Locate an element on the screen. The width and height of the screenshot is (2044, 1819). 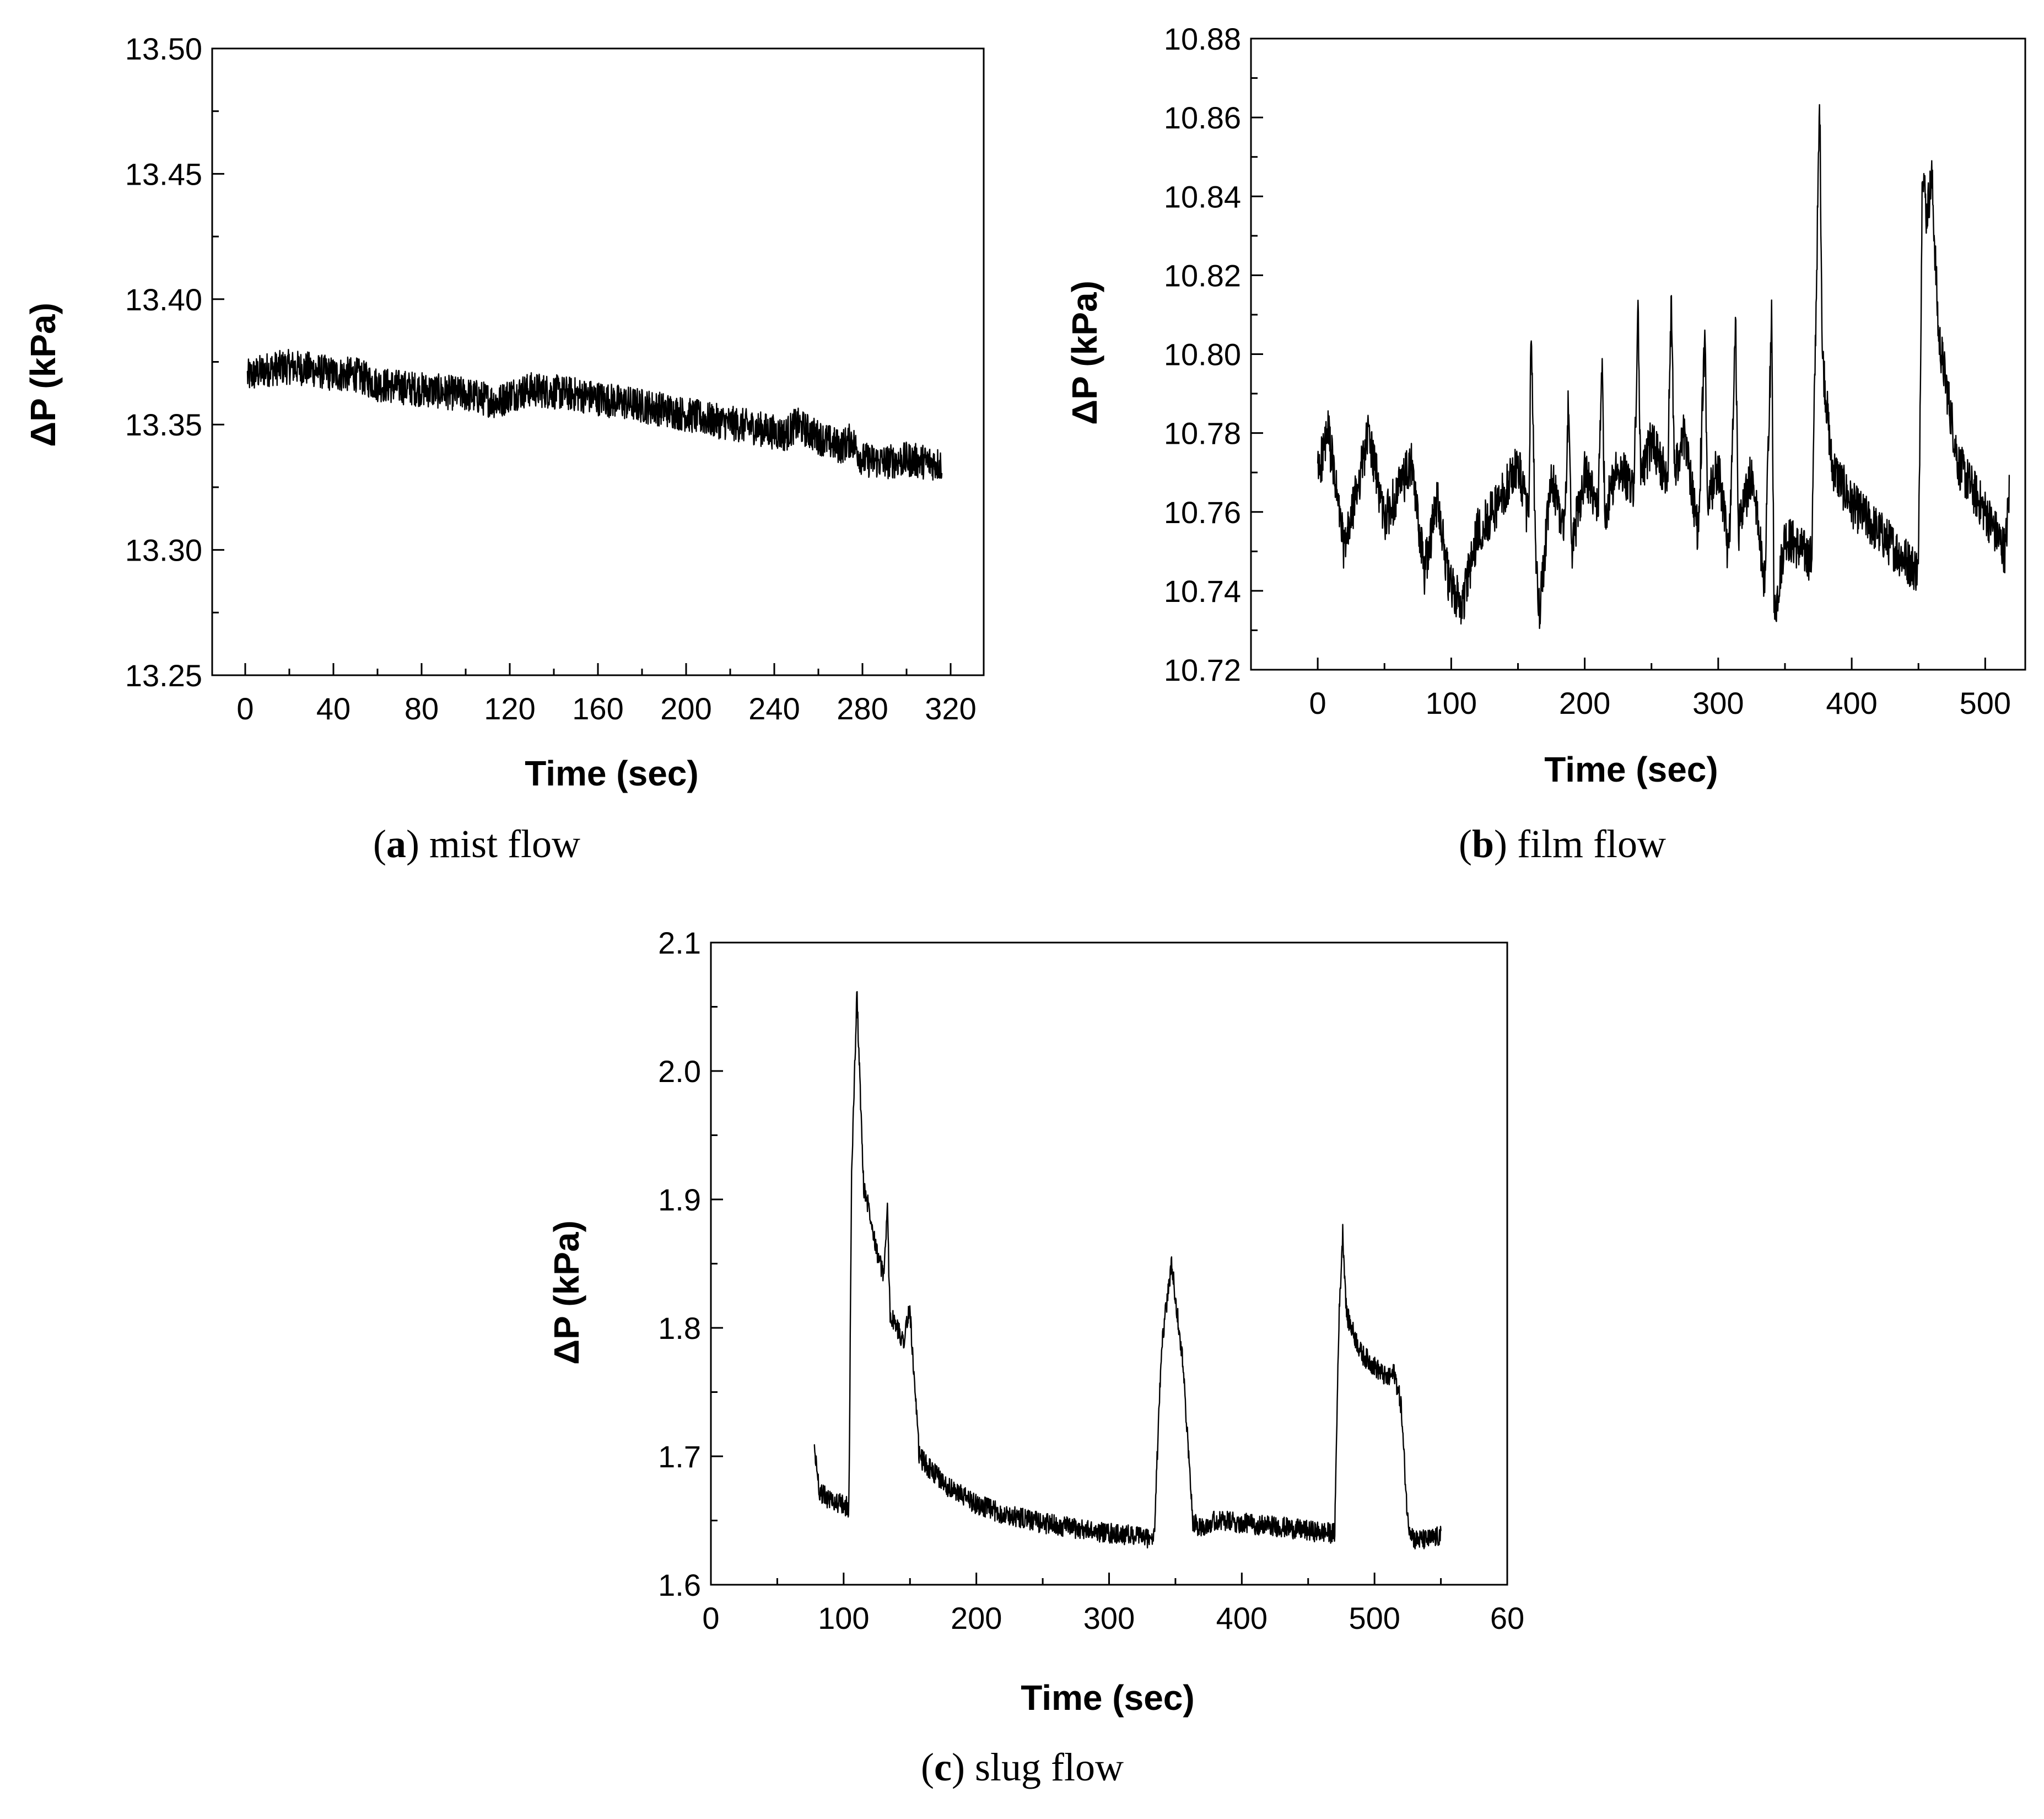
y-tick-label: 10.86 is located at coordinates (1202, 118).